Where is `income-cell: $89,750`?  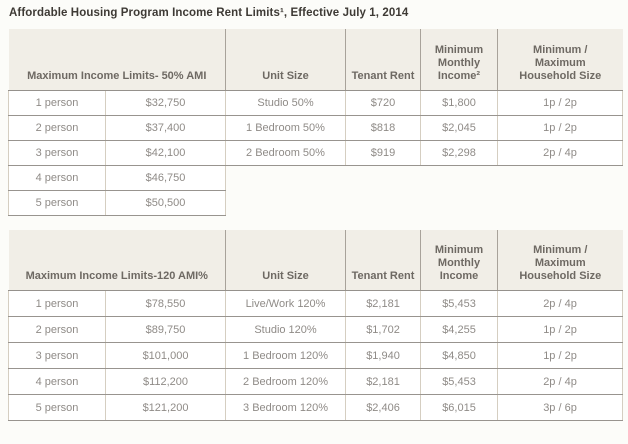
income-cell: $89,750 is located at coordinates (165, 329).